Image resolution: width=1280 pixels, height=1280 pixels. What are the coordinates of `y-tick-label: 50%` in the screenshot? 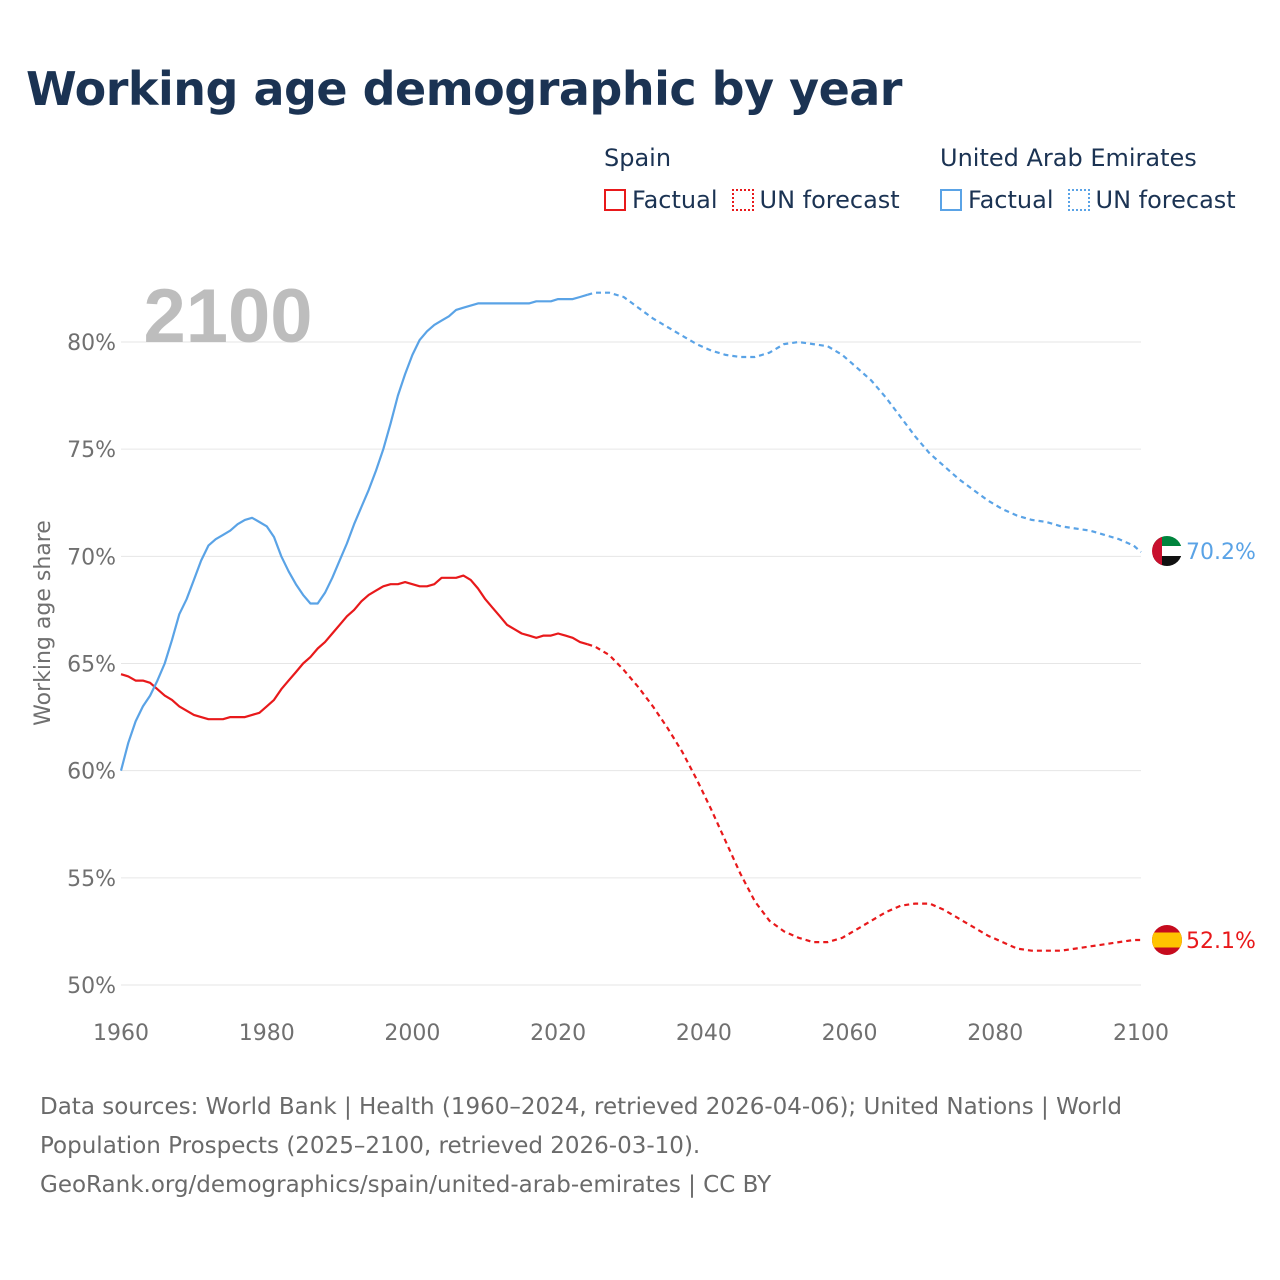 It's located at (91, 986).